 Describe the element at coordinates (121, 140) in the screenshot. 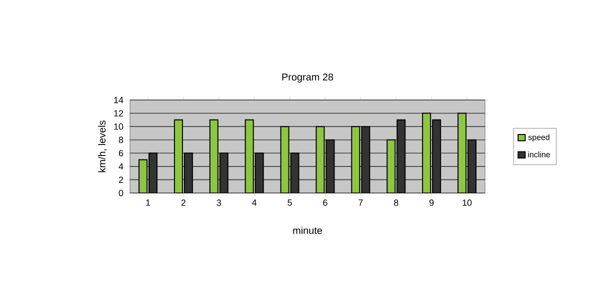

I see `y-tick-label: 8` at that location.